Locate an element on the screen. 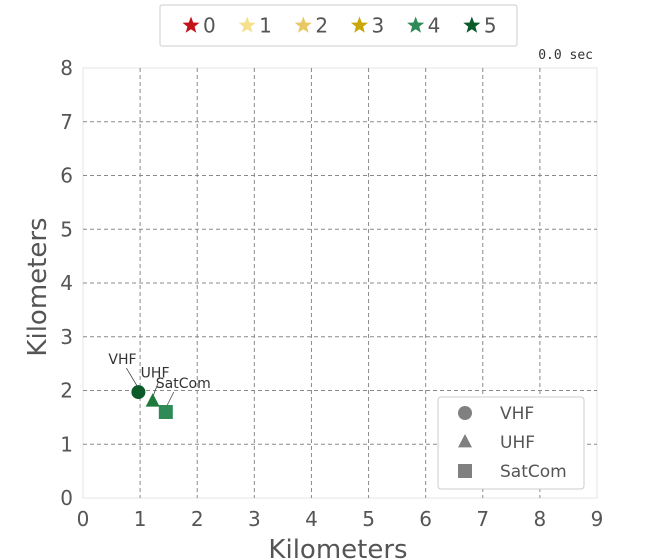  shape-legend-label: UHF is located at coordinates (517, 443).